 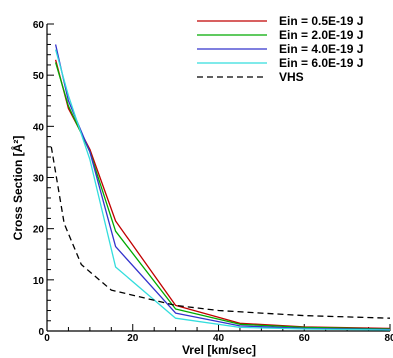 I want to click on y-tick-label: 50, so click(x=39, y=76).